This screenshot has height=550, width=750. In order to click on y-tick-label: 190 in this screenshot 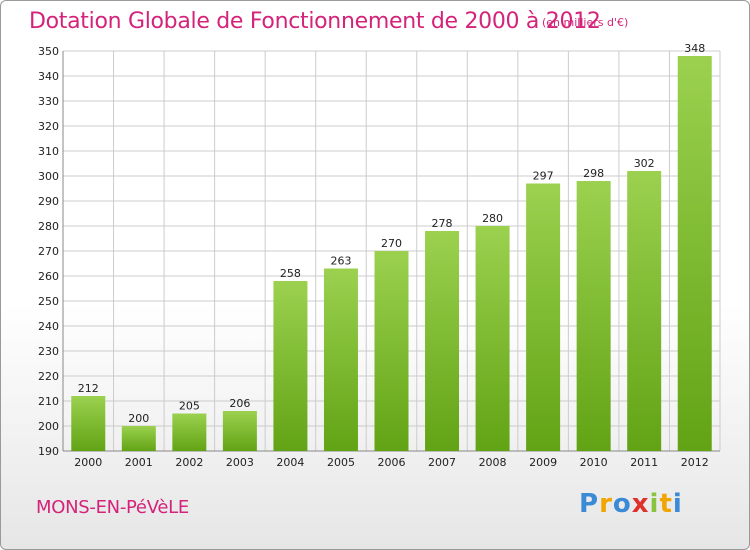, I will do `click(48, 451)`.